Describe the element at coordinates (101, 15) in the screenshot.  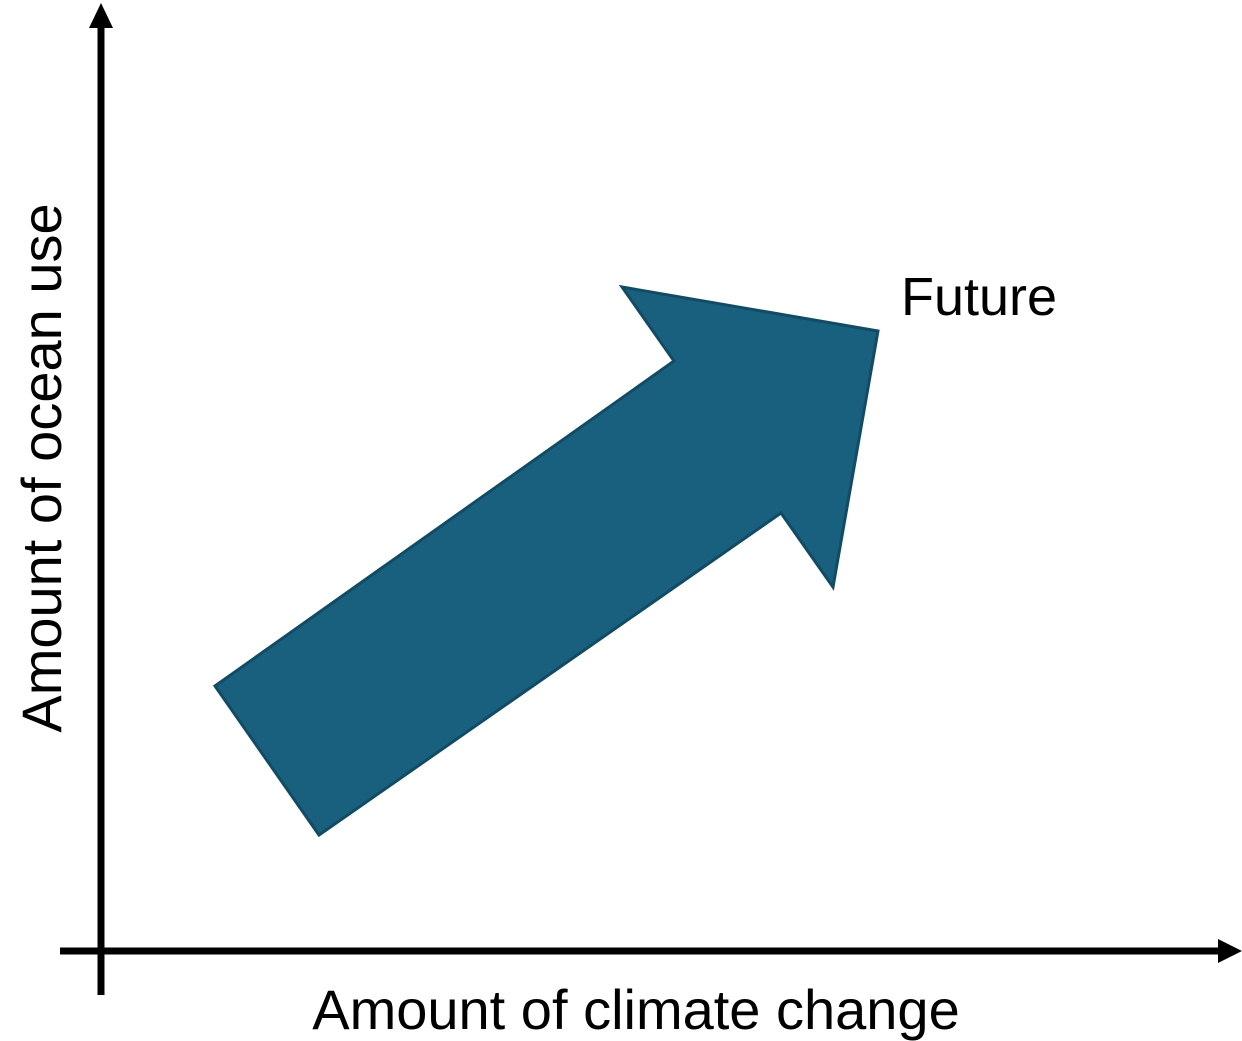
I see `y-axis-arrowhead` at that location.